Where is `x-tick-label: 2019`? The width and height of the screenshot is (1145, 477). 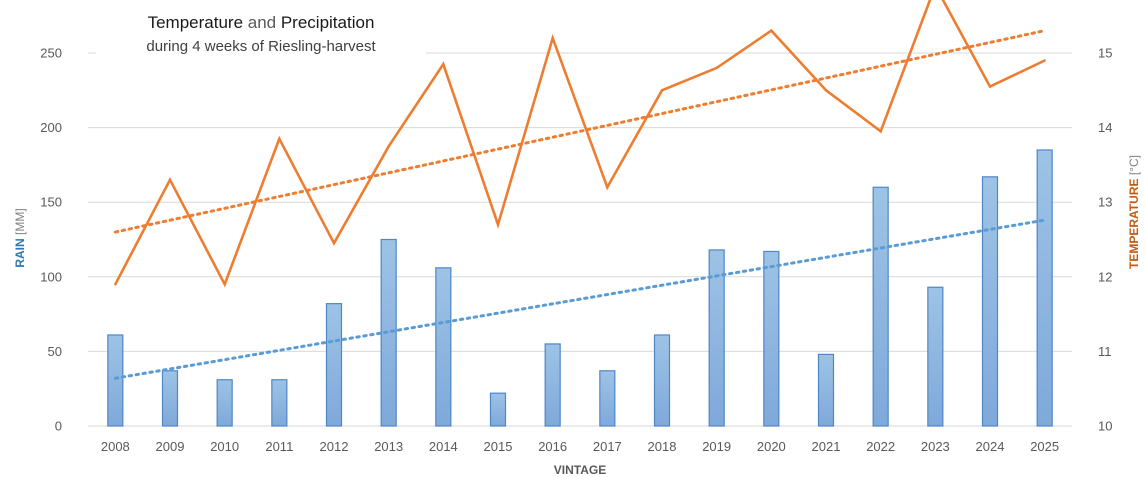
x-tick-label: 2019 is located at coordinates (716, 446).